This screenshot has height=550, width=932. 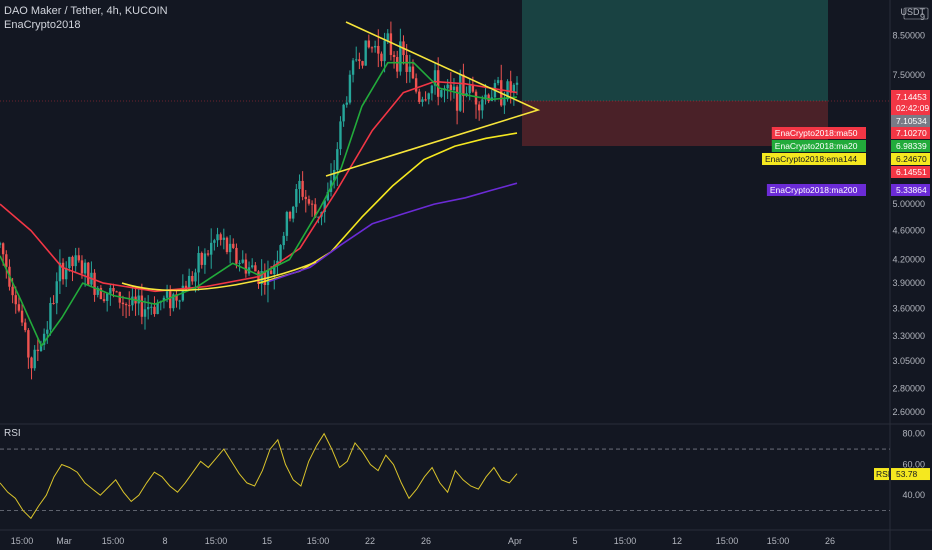 What do you see at coordinates (913, 12) in the screenshot?
I see `currency-label: USDT` at bounding box center [913, 12].